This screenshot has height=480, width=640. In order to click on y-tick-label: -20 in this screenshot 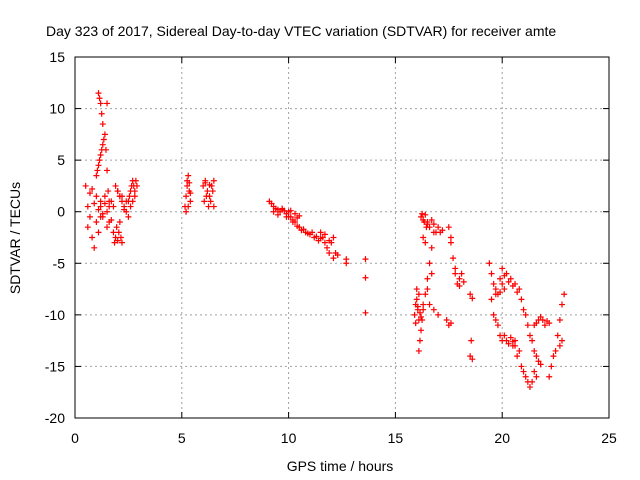, I will do `click(55, 418)`.